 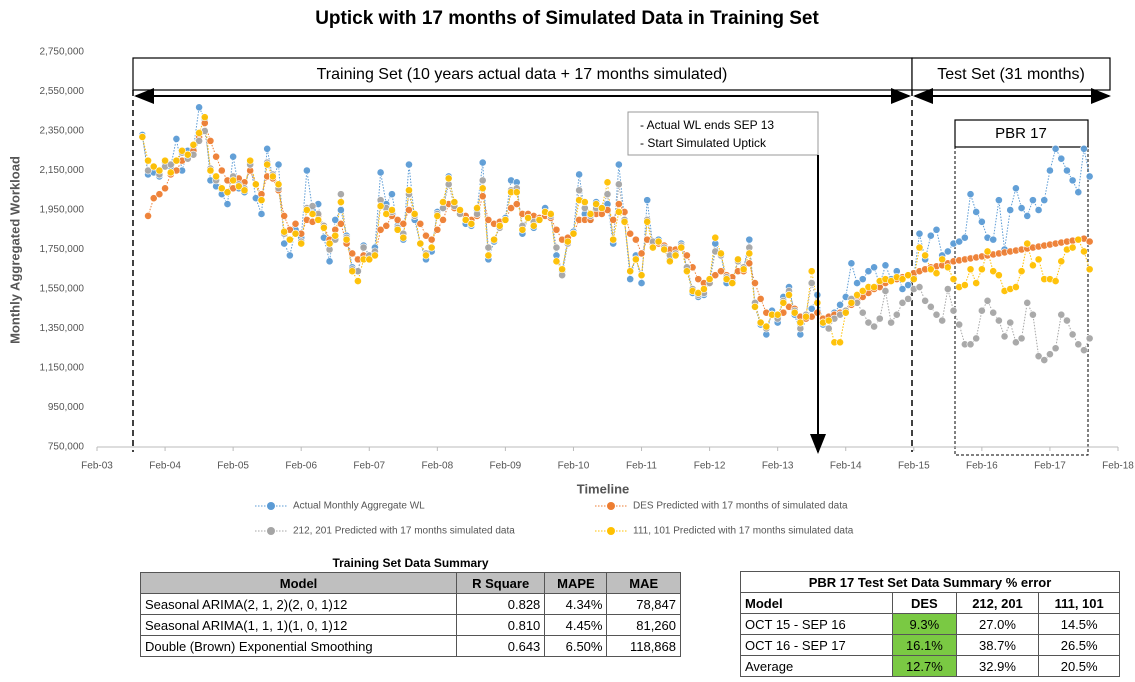 What do you see at coordinates (66, 407) in the screenshot?
I see `y-tick-label: 950,000` at bounding box center [66, 407].